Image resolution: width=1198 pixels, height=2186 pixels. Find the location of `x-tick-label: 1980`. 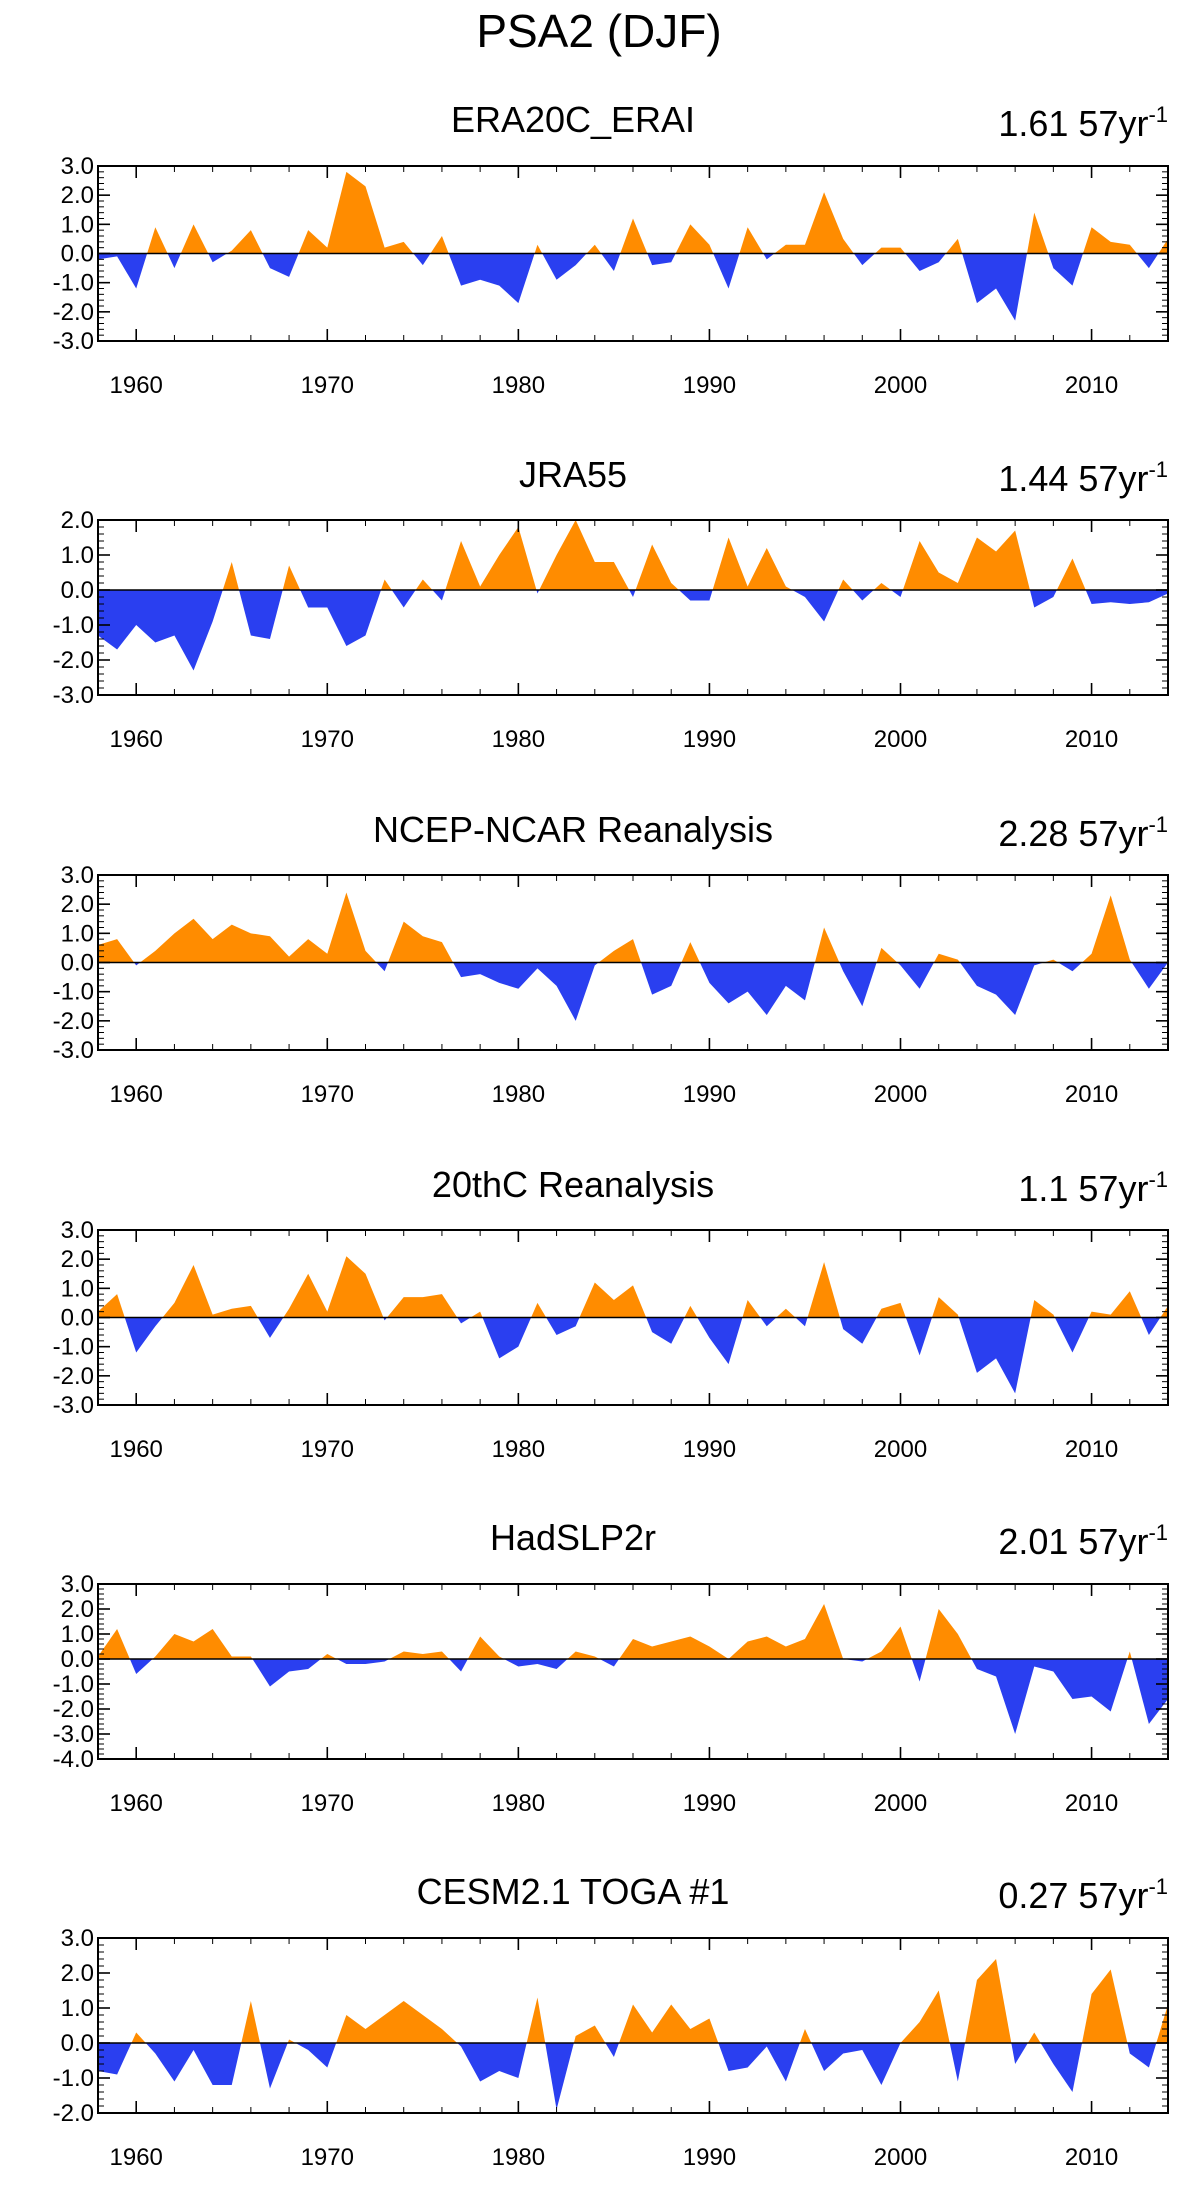

x-tick-label: 1980 is located at coordinates (518, 1449).